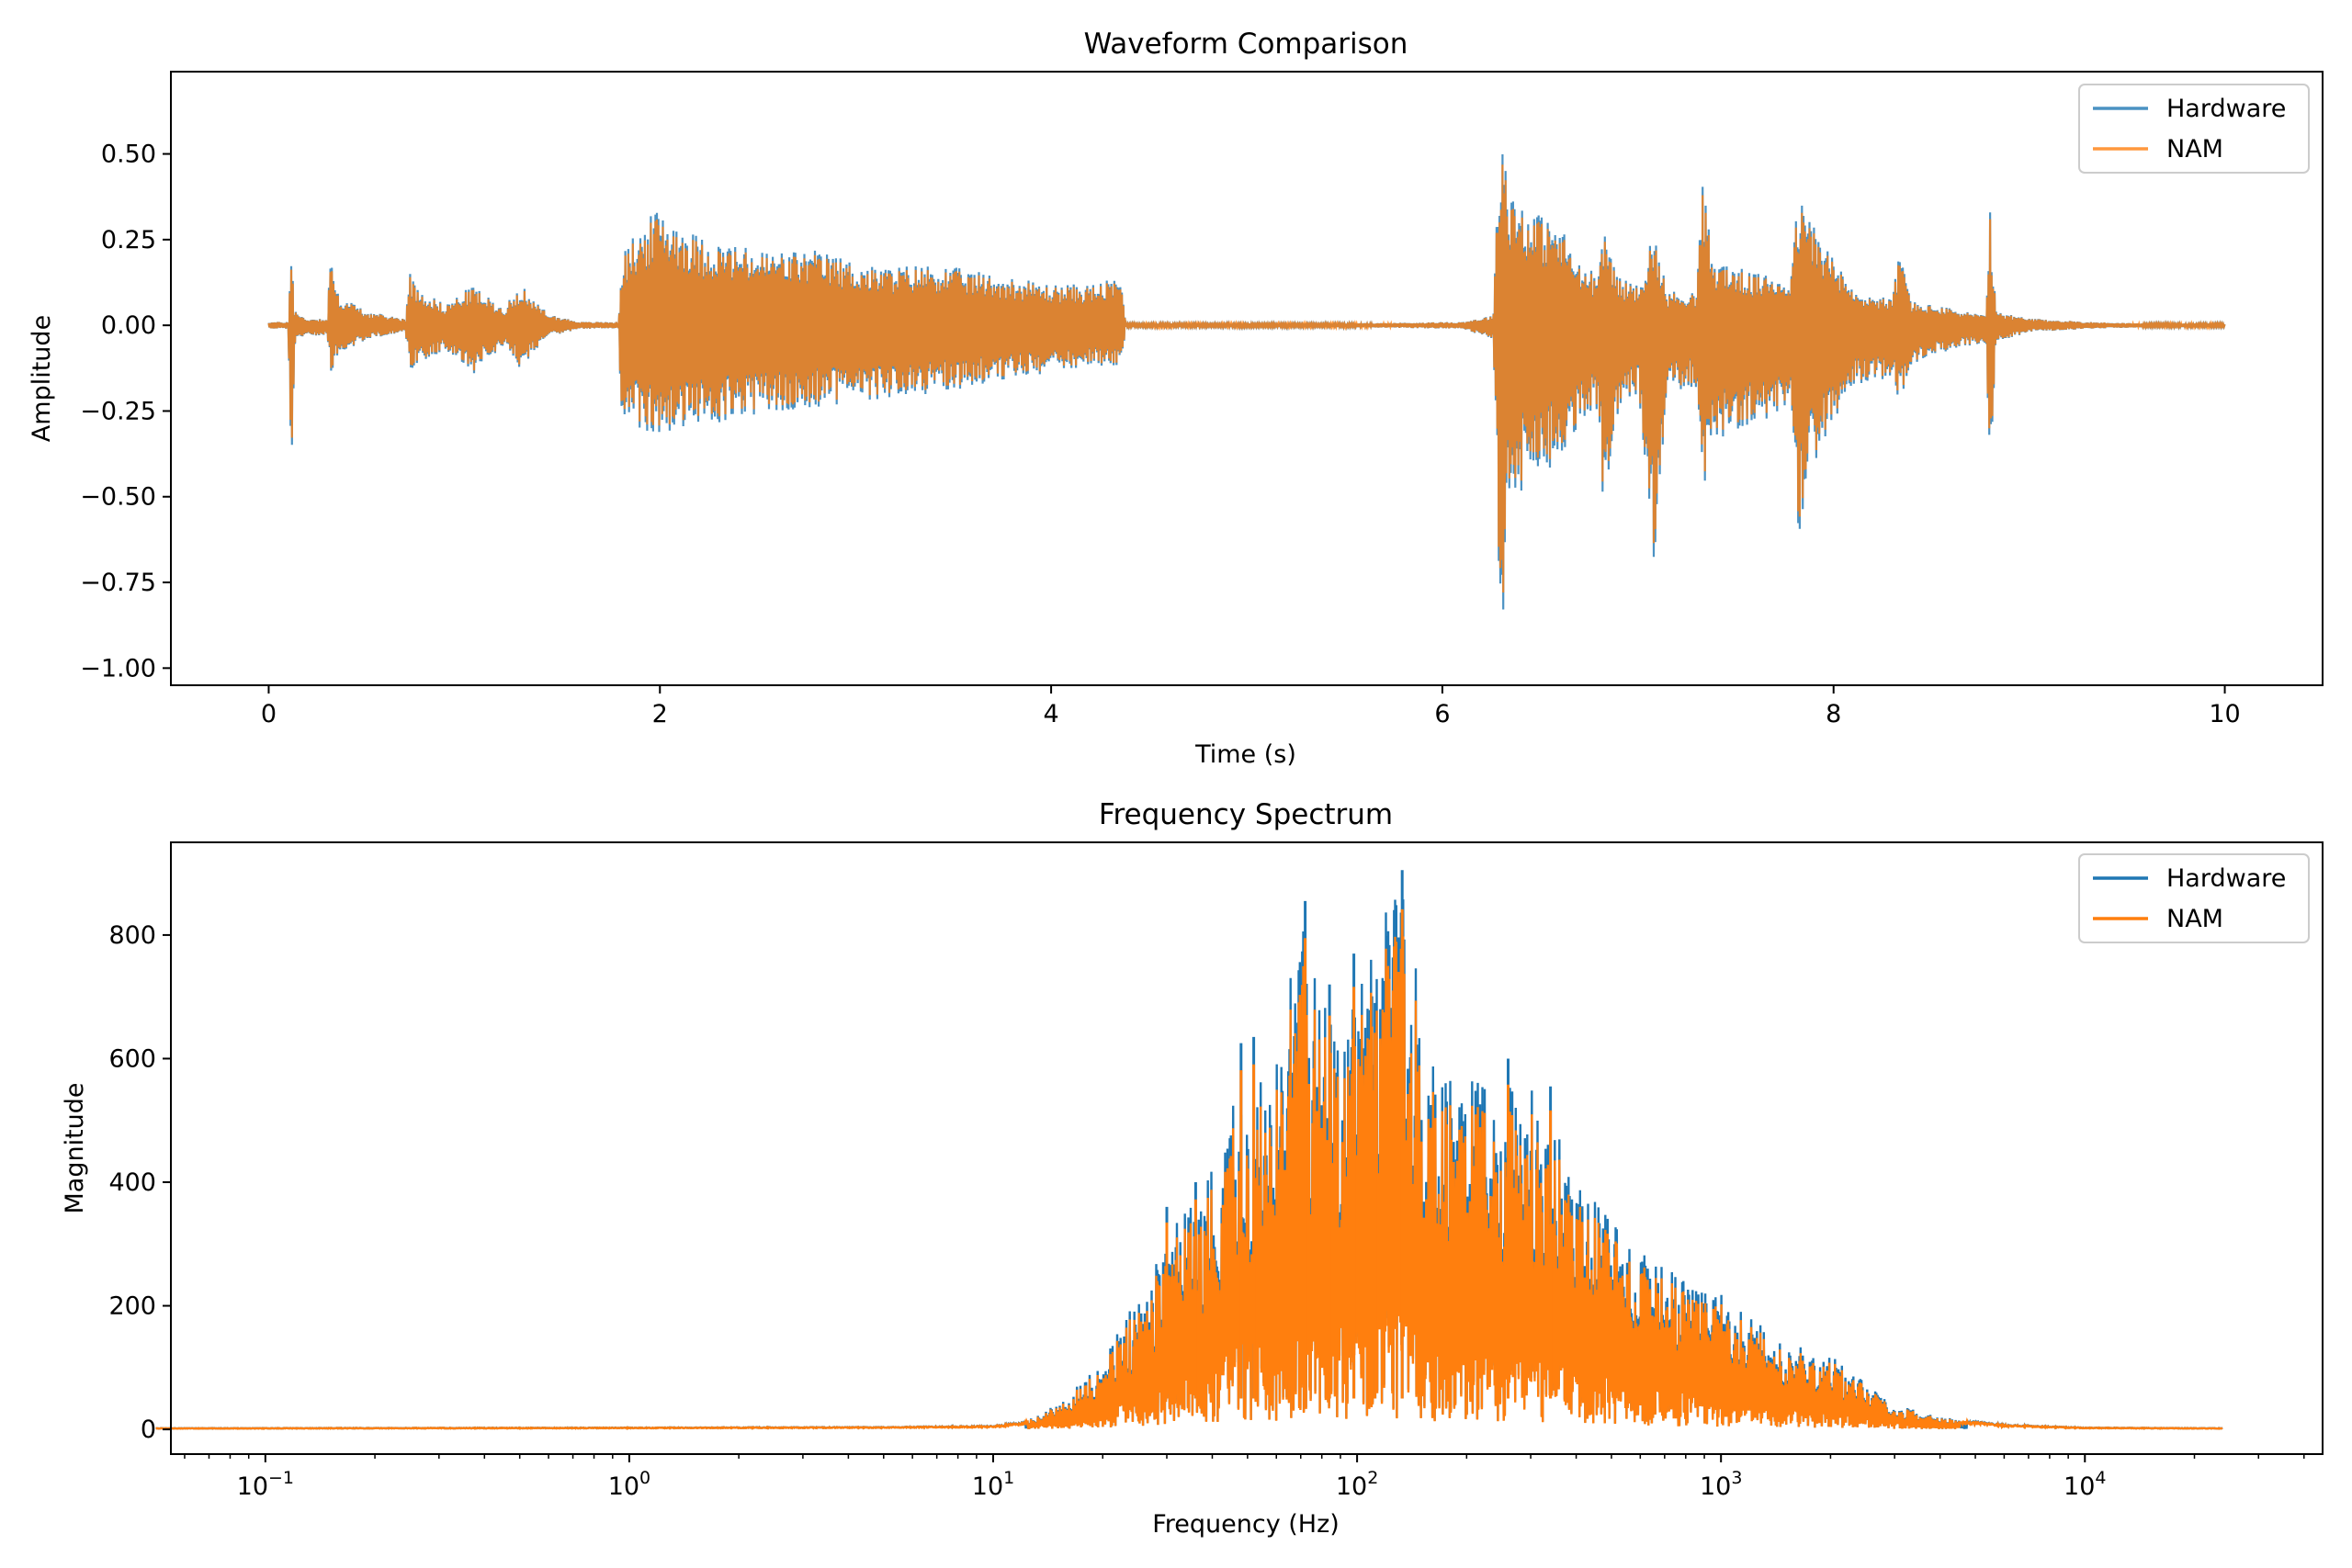 The width and height of the screenshot is (2352, 1568). I want to click on waveform-y-label: Amplitude, so click(42, 378).